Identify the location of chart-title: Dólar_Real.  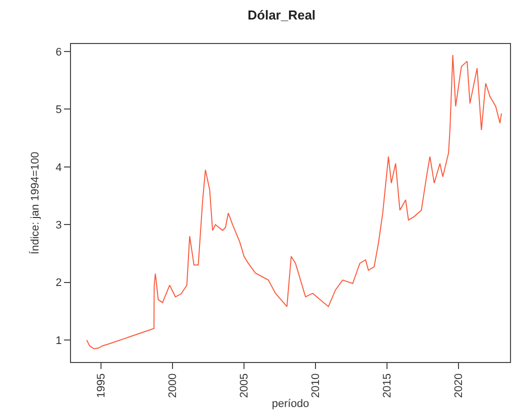
(282, 14).